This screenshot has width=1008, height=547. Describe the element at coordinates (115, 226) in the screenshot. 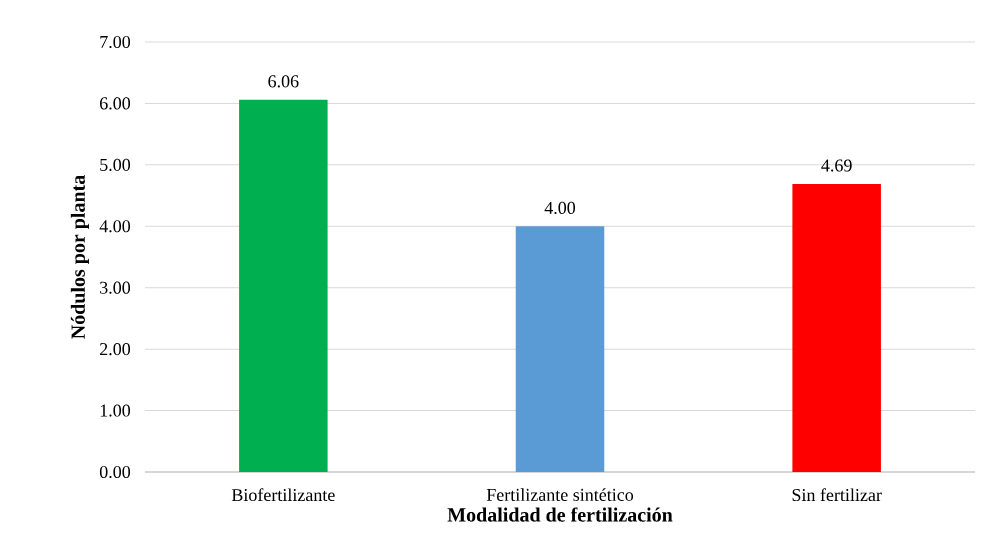

I see `y-tick-label: 4.00` at that location.